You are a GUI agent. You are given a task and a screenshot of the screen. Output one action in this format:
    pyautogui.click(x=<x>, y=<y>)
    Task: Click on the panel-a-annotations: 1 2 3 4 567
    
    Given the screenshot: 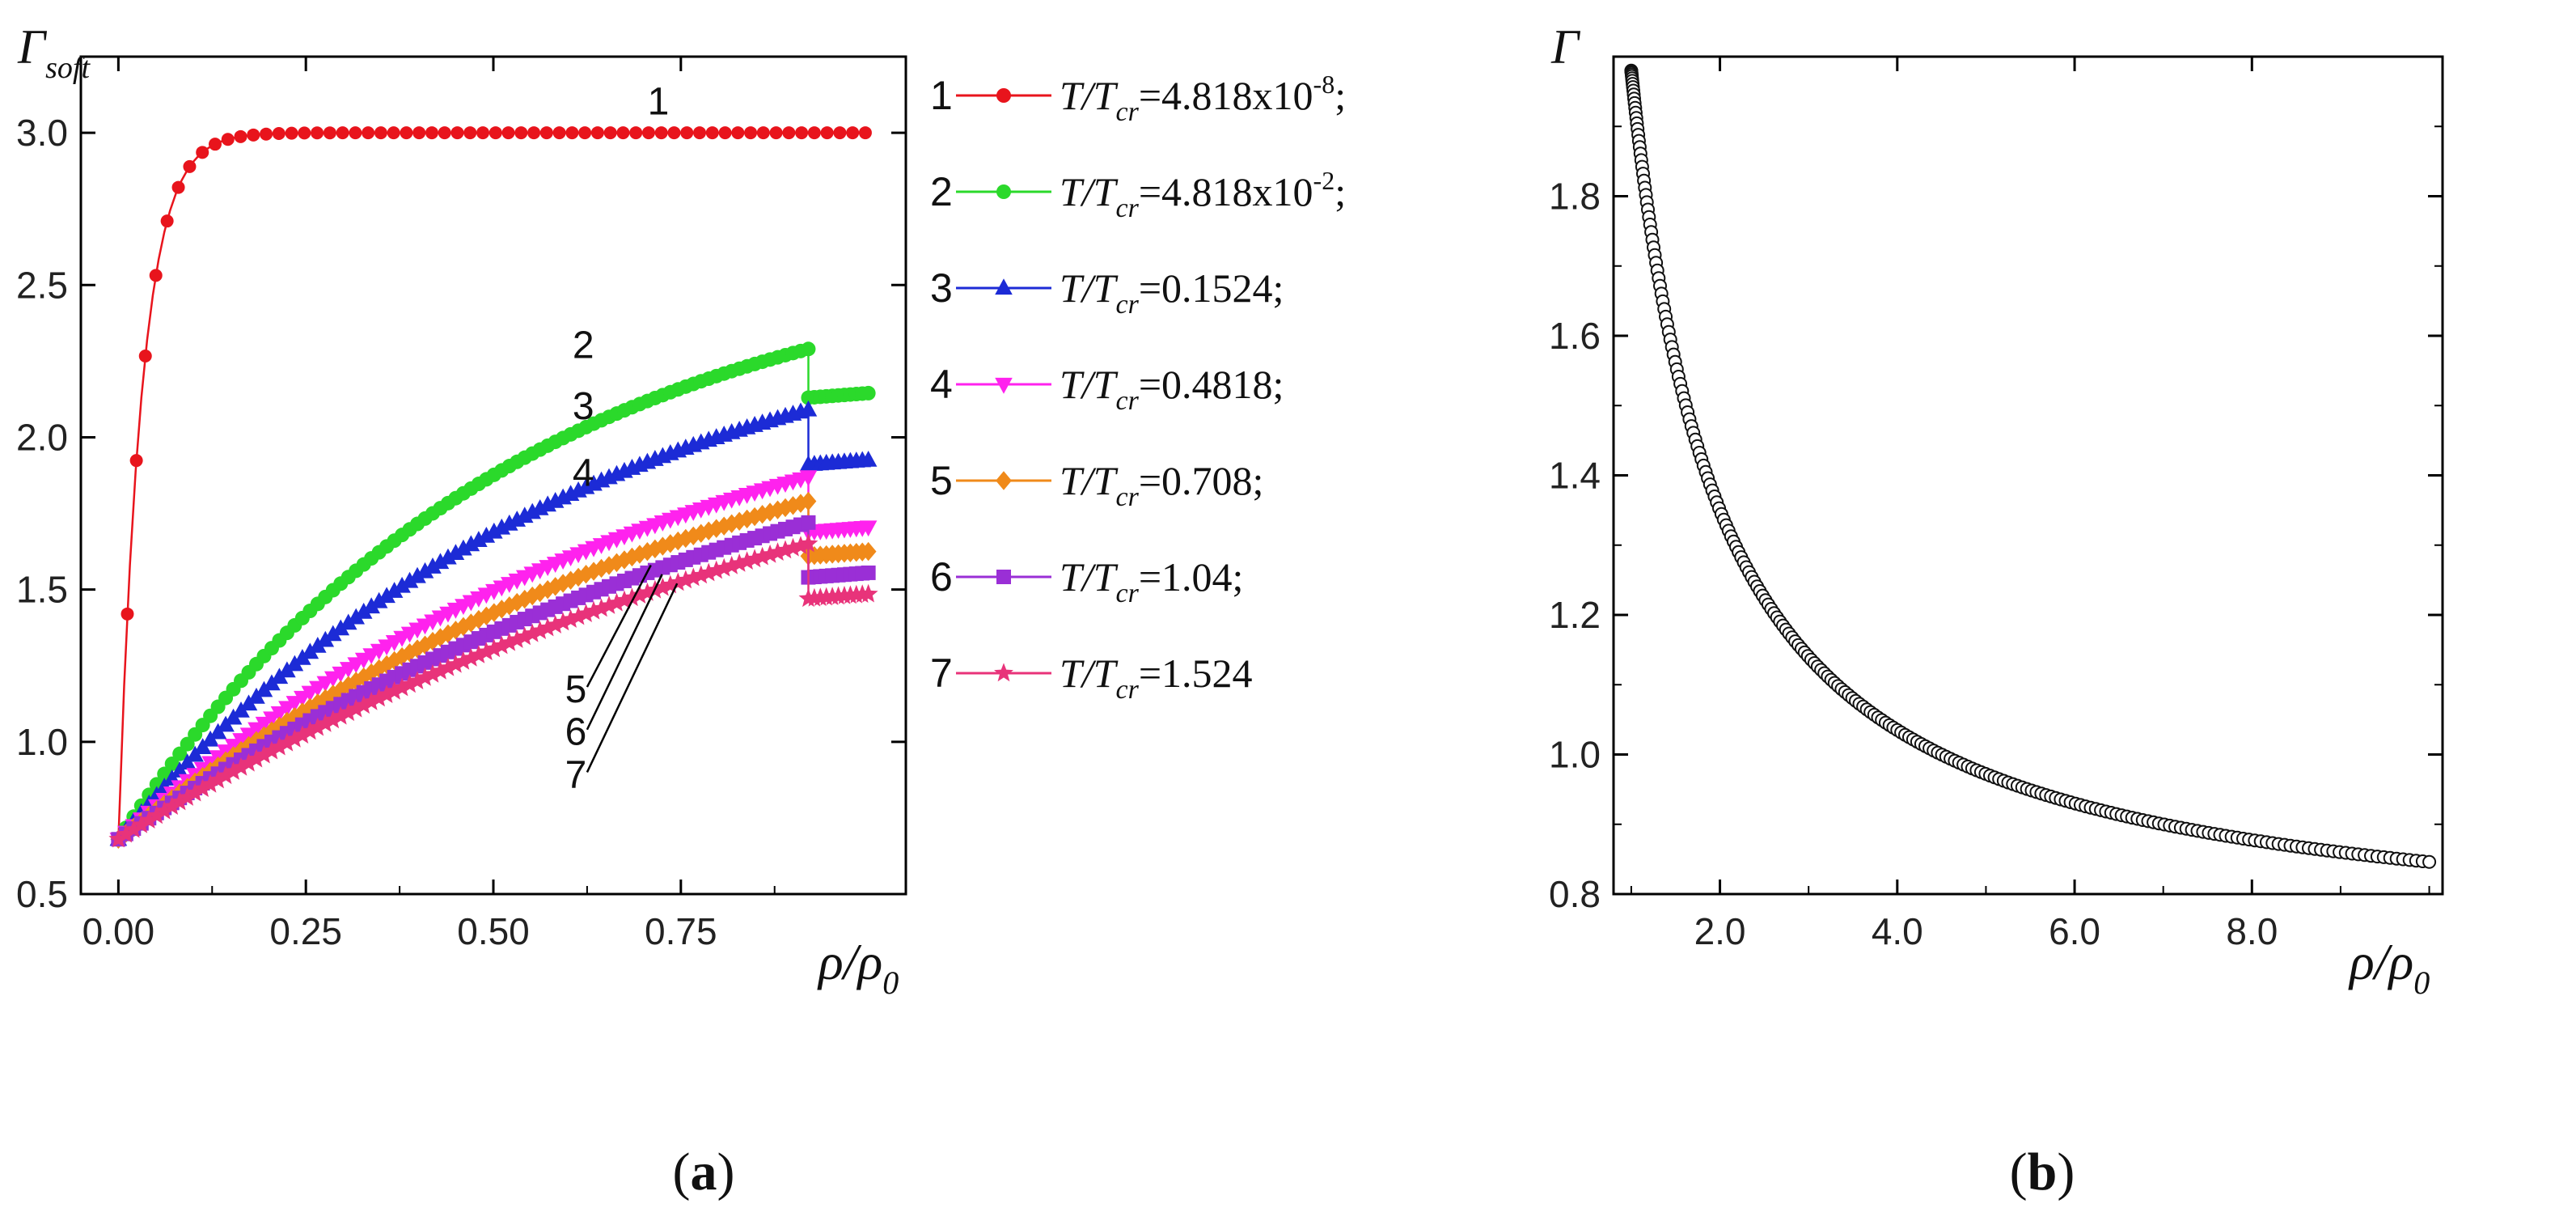 What is the action you would take?
    pyautogui.click(x=622, y=438)
    